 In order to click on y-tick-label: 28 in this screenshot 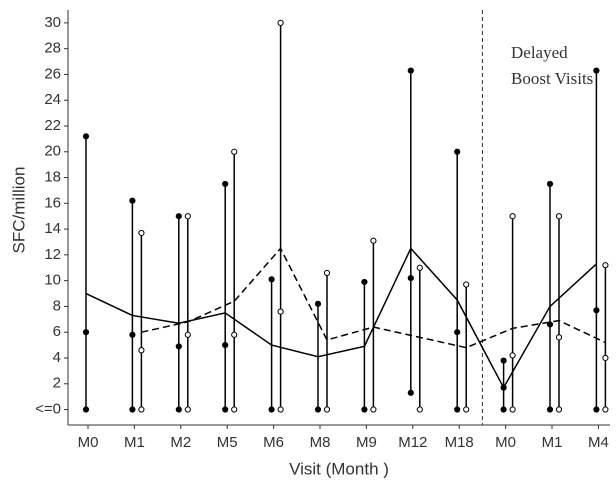, I will do `click(52, 48)`.